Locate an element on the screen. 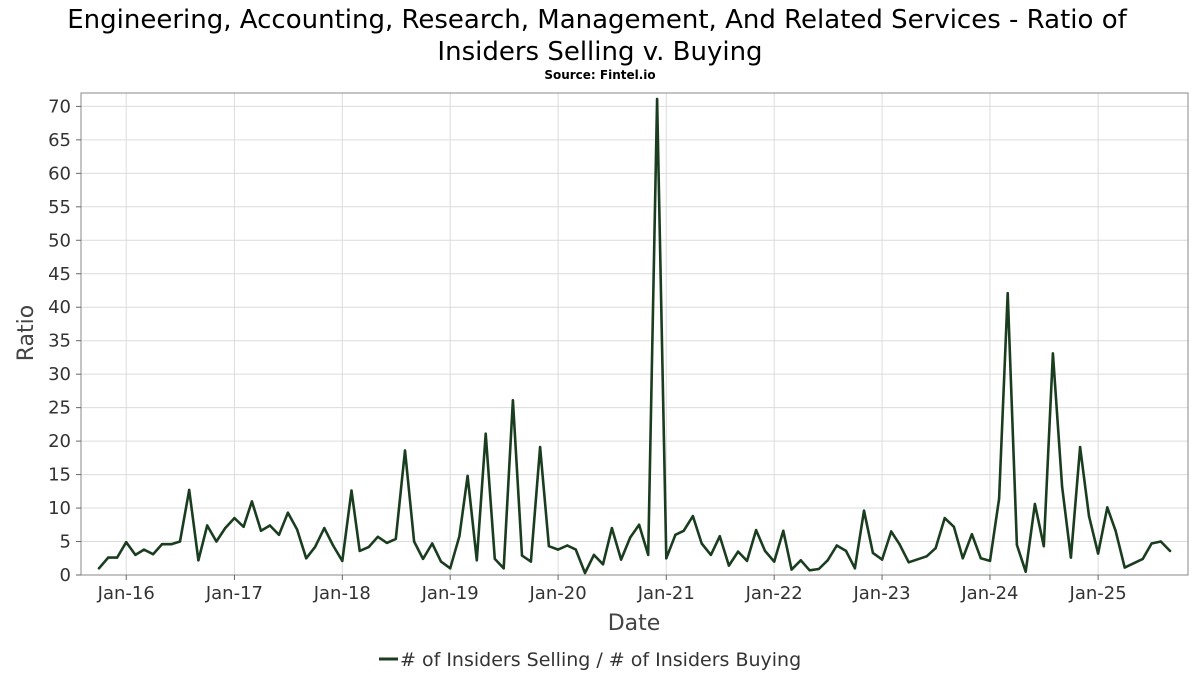 The height and width of the screenshot is (675, 1200). x-tick-label: Jan-16 is located at coordinates (126, 593).